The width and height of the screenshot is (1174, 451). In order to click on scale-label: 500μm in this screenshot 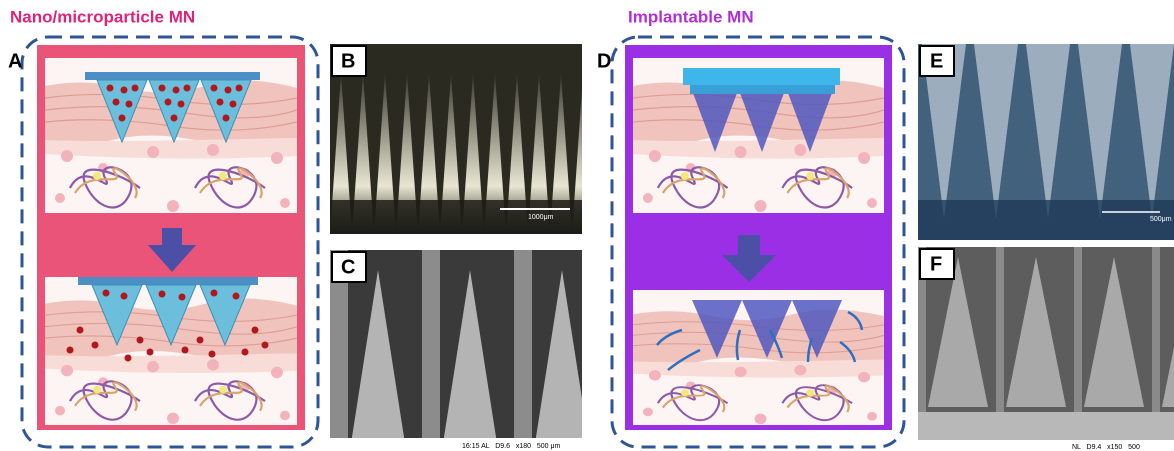, I will do `click(1161, 219)`.